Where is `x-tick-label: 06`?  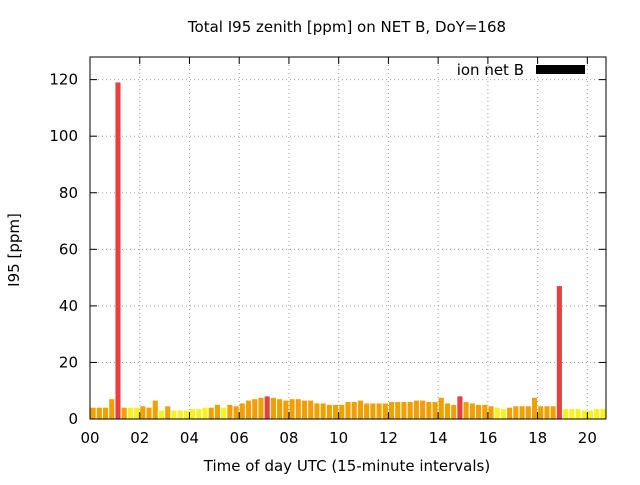
x-tick-label: 06 is located at coordinates (239, 438).